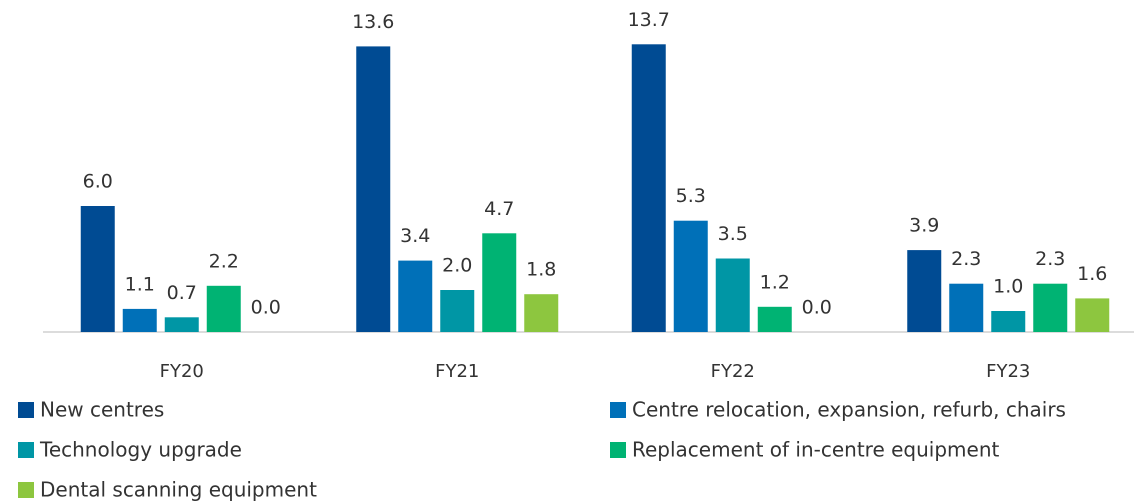 The image size is (1134, 502). Describe the element at coordinates (816, 450) in the screenshot. I see `legend-label: Replacement of in-centre equipment` at that location.